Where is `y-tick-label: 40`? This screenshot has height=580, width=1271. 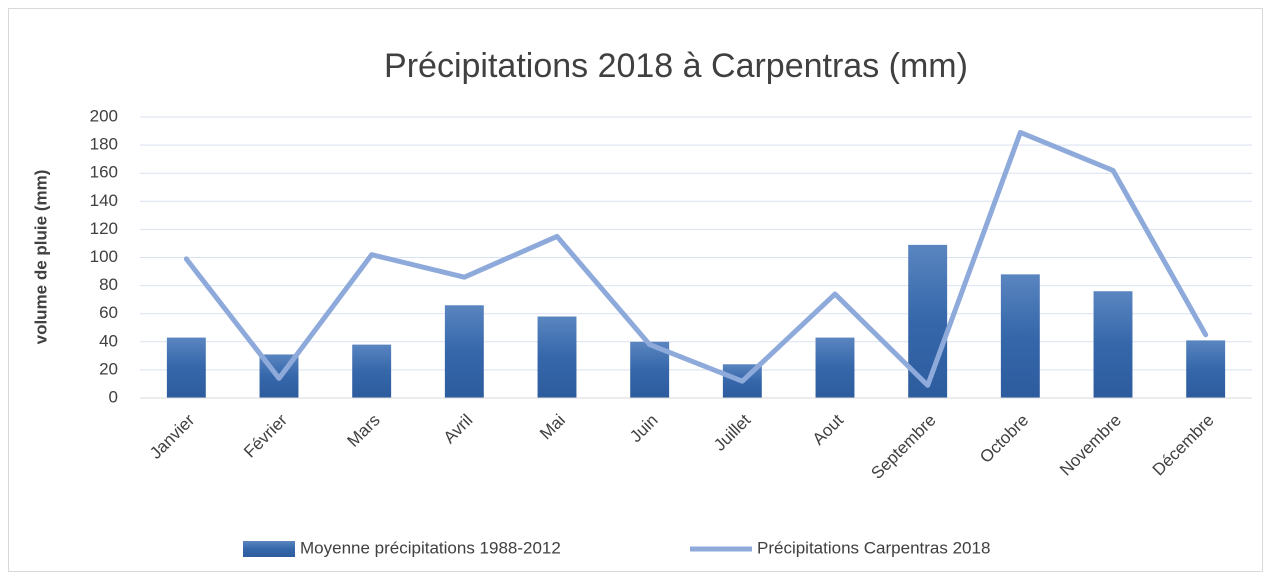 y-tick-label: 40 is located at coordinates (108, 340).